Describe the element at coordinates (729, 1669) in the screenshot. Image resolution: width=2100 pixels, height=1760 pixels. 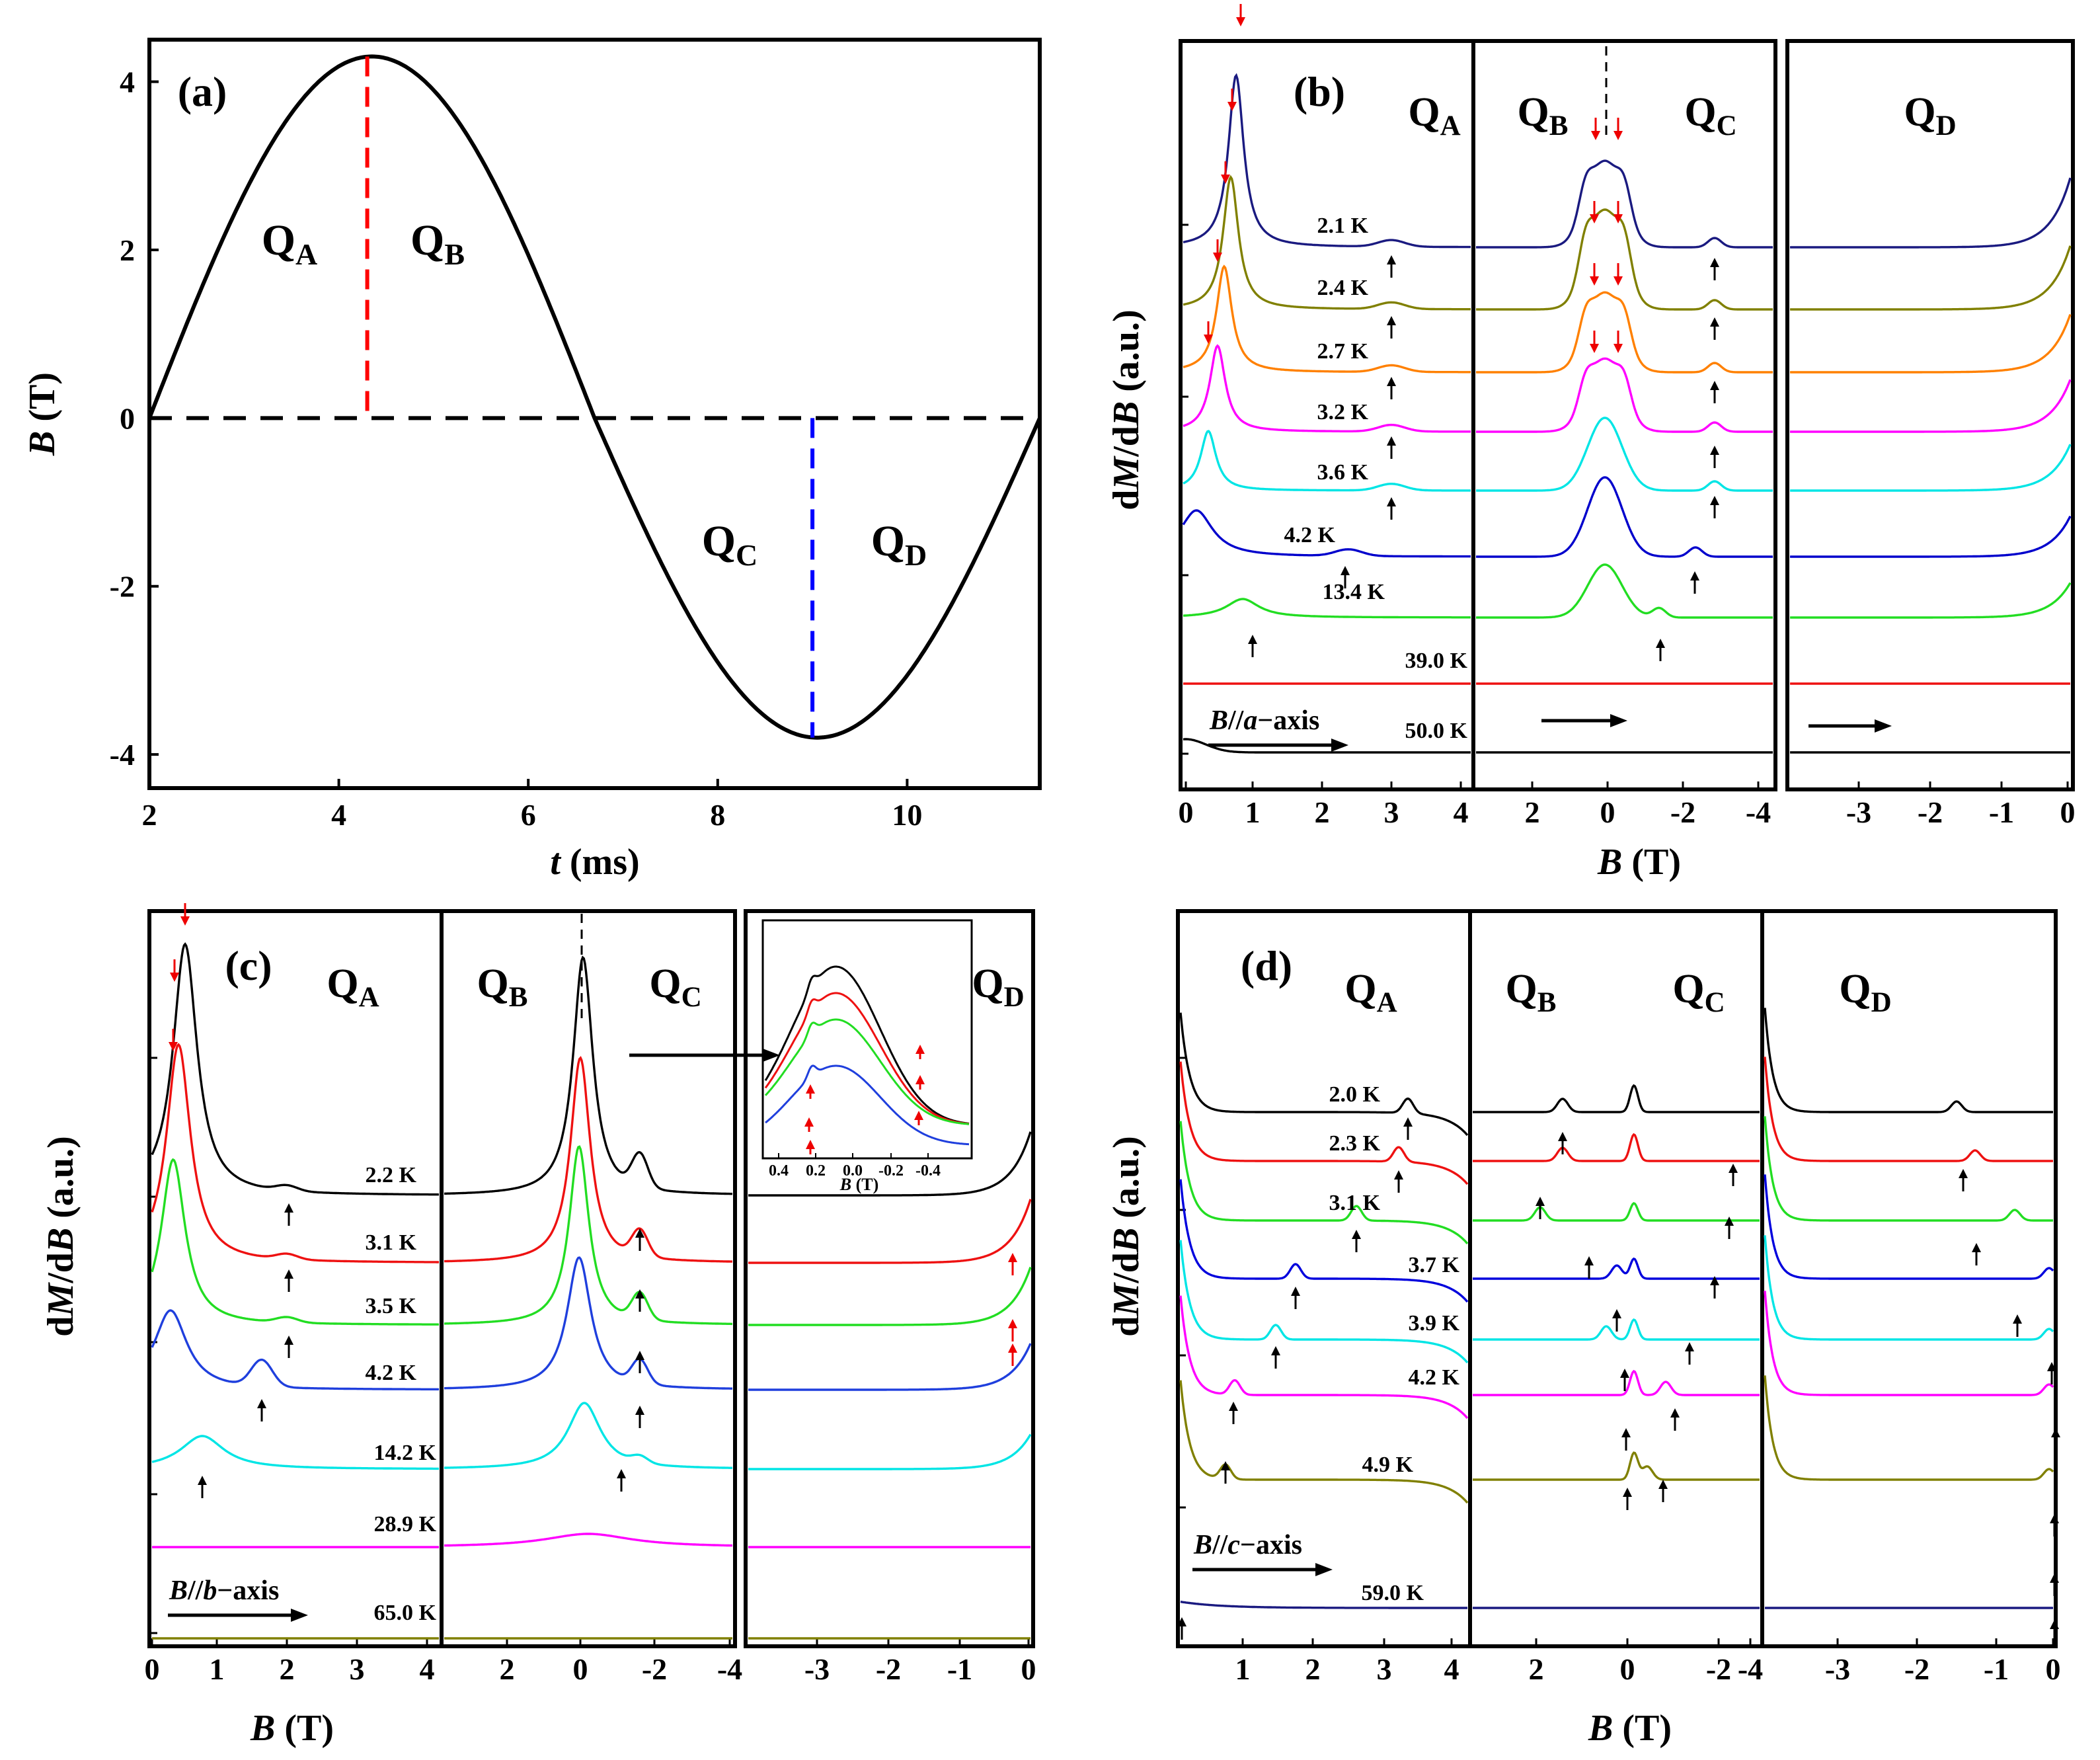
I see `x-tick-label: -4` at that location.